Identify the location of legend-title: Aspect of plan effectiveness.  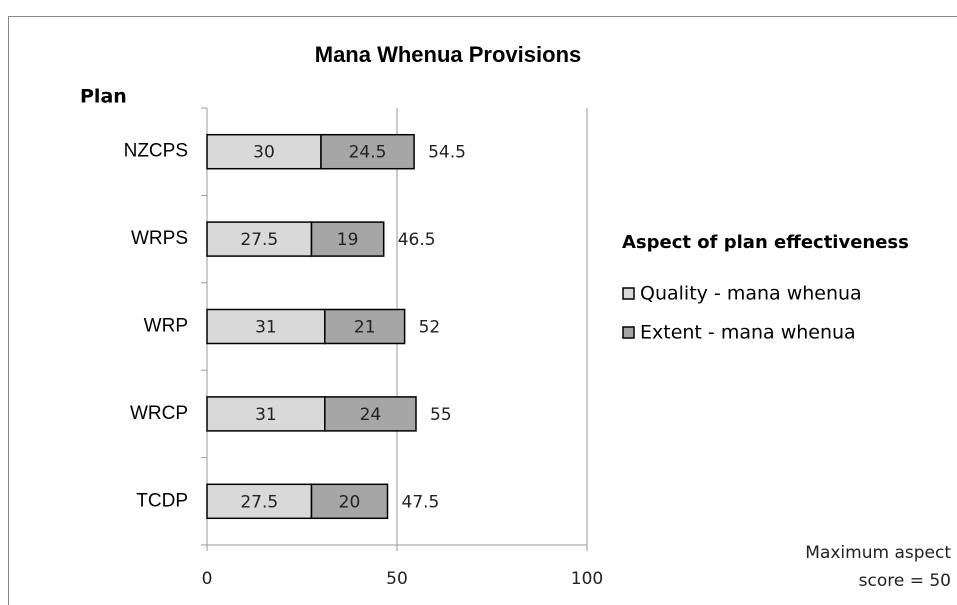
(765, 242).